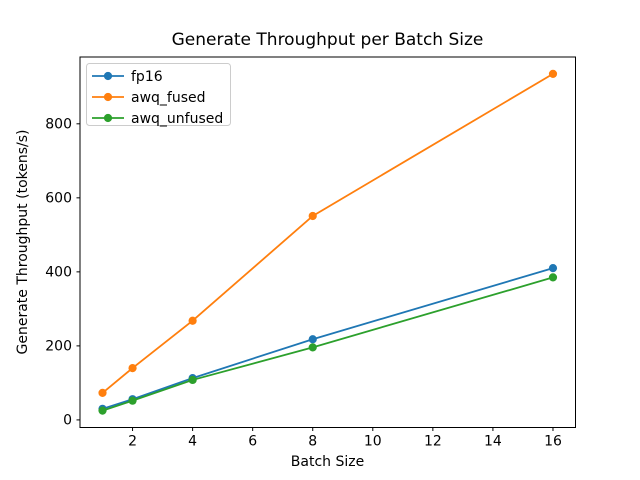 This screenshot has height=480, width=640. I want to click on y-axis-label: Generate Throughput (tokens/s), so click(23, 242).